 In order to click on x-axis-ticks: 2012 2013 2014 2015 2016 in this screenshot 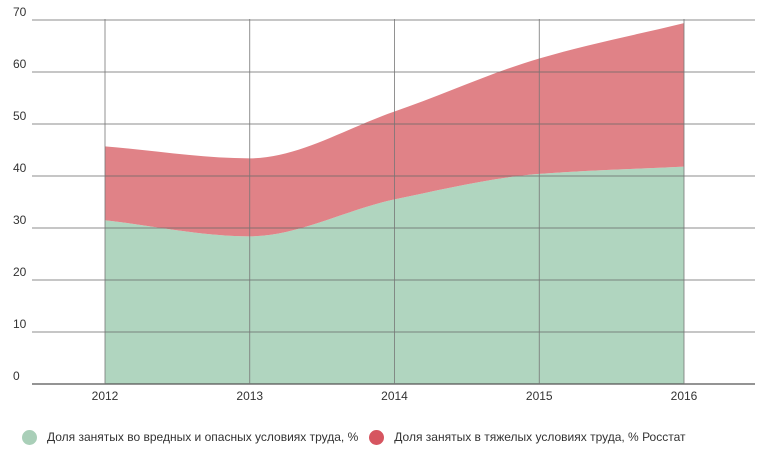, I will do `click(395, 396)`.